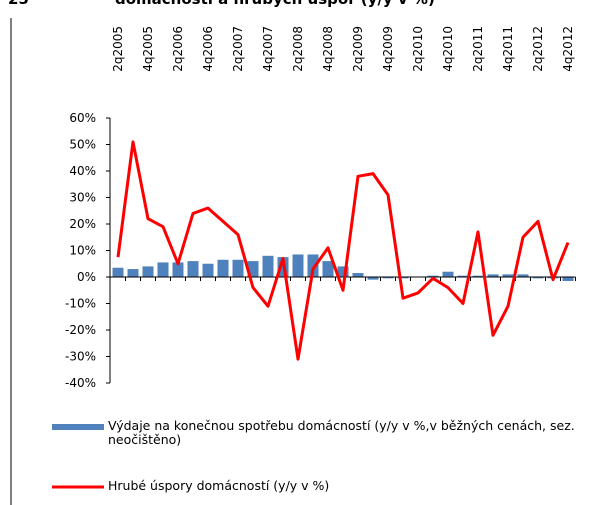 The width and height of the screenshot is (591, 505). Describe the element at coordinates (80, 357) in the screenshot. I see `y-tick-label: -30%` at that location.